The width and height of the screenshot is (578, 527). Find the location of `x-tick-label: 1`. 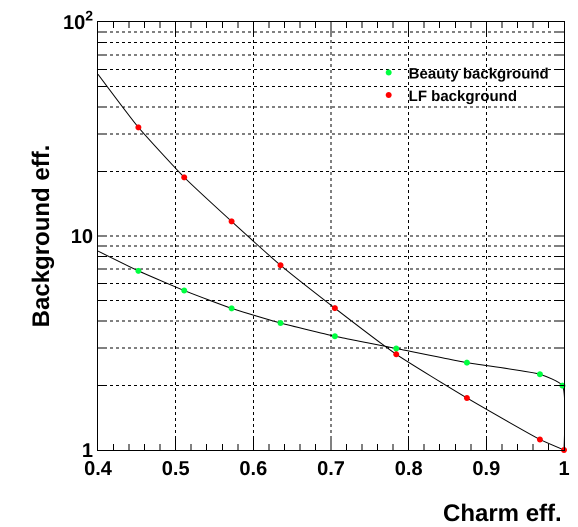

x-tick-label: 1 is located at coordinates (564, 469).